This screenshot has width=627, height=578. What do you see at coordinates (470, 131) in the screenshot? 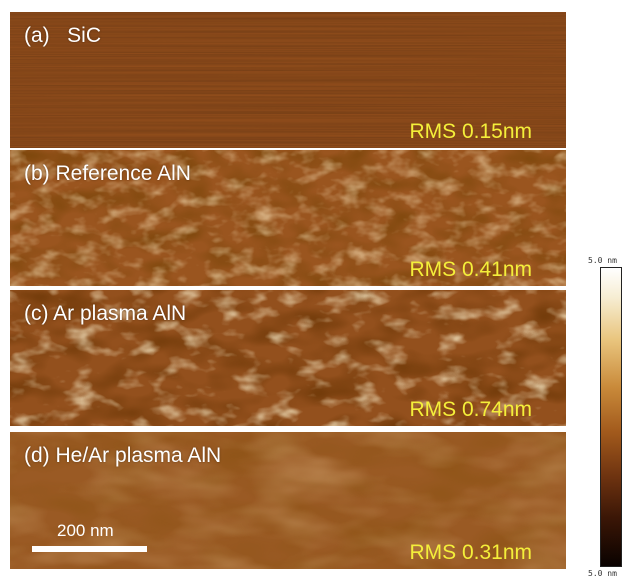
I see `rms-value-a: RMS 0.15nm` at bounding box center [470, 131].